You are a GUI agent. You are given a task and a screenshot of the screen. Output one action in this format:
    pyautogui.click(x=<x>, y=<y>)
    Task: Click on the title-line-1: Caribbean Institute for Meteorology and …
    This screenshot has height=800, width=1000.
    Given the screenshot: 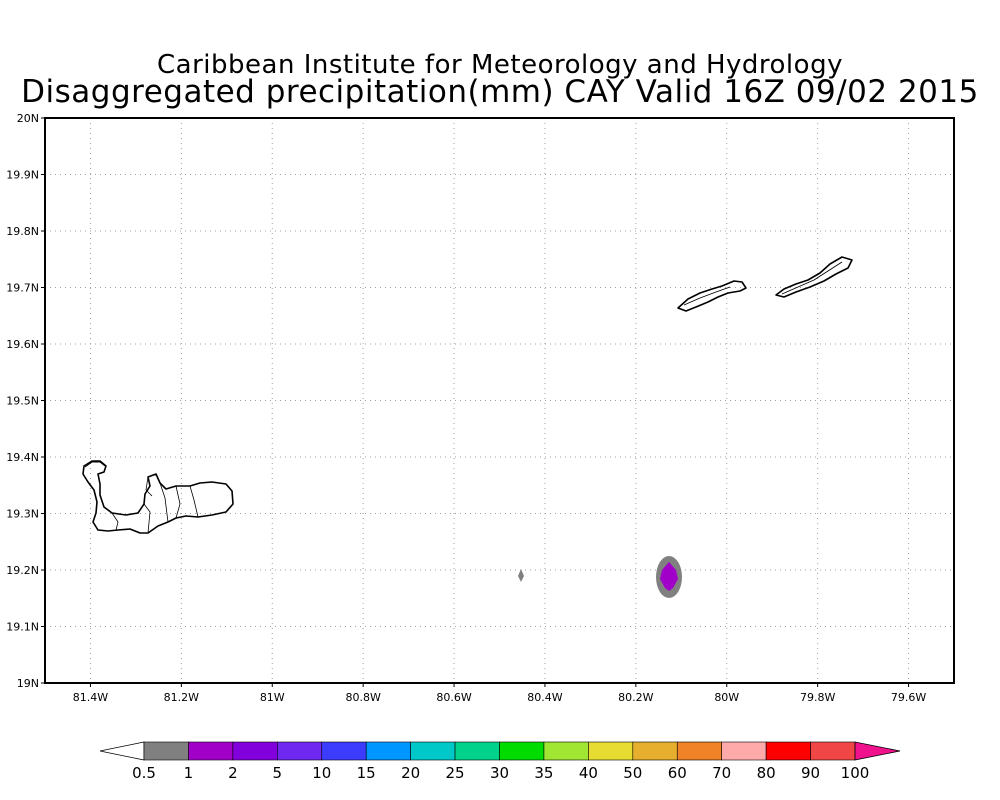 What is the action you would take?
    pyautogui.click(x=500, y=65)
    